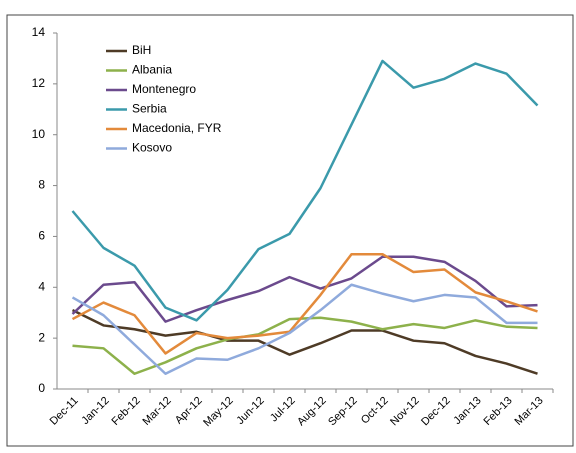 The width and height of the screenshot is (576, 453). What do you see at coordinates (41, 185) in the screenshot?
I see `y-tick-label: 8` at bounding box center [41, 185].